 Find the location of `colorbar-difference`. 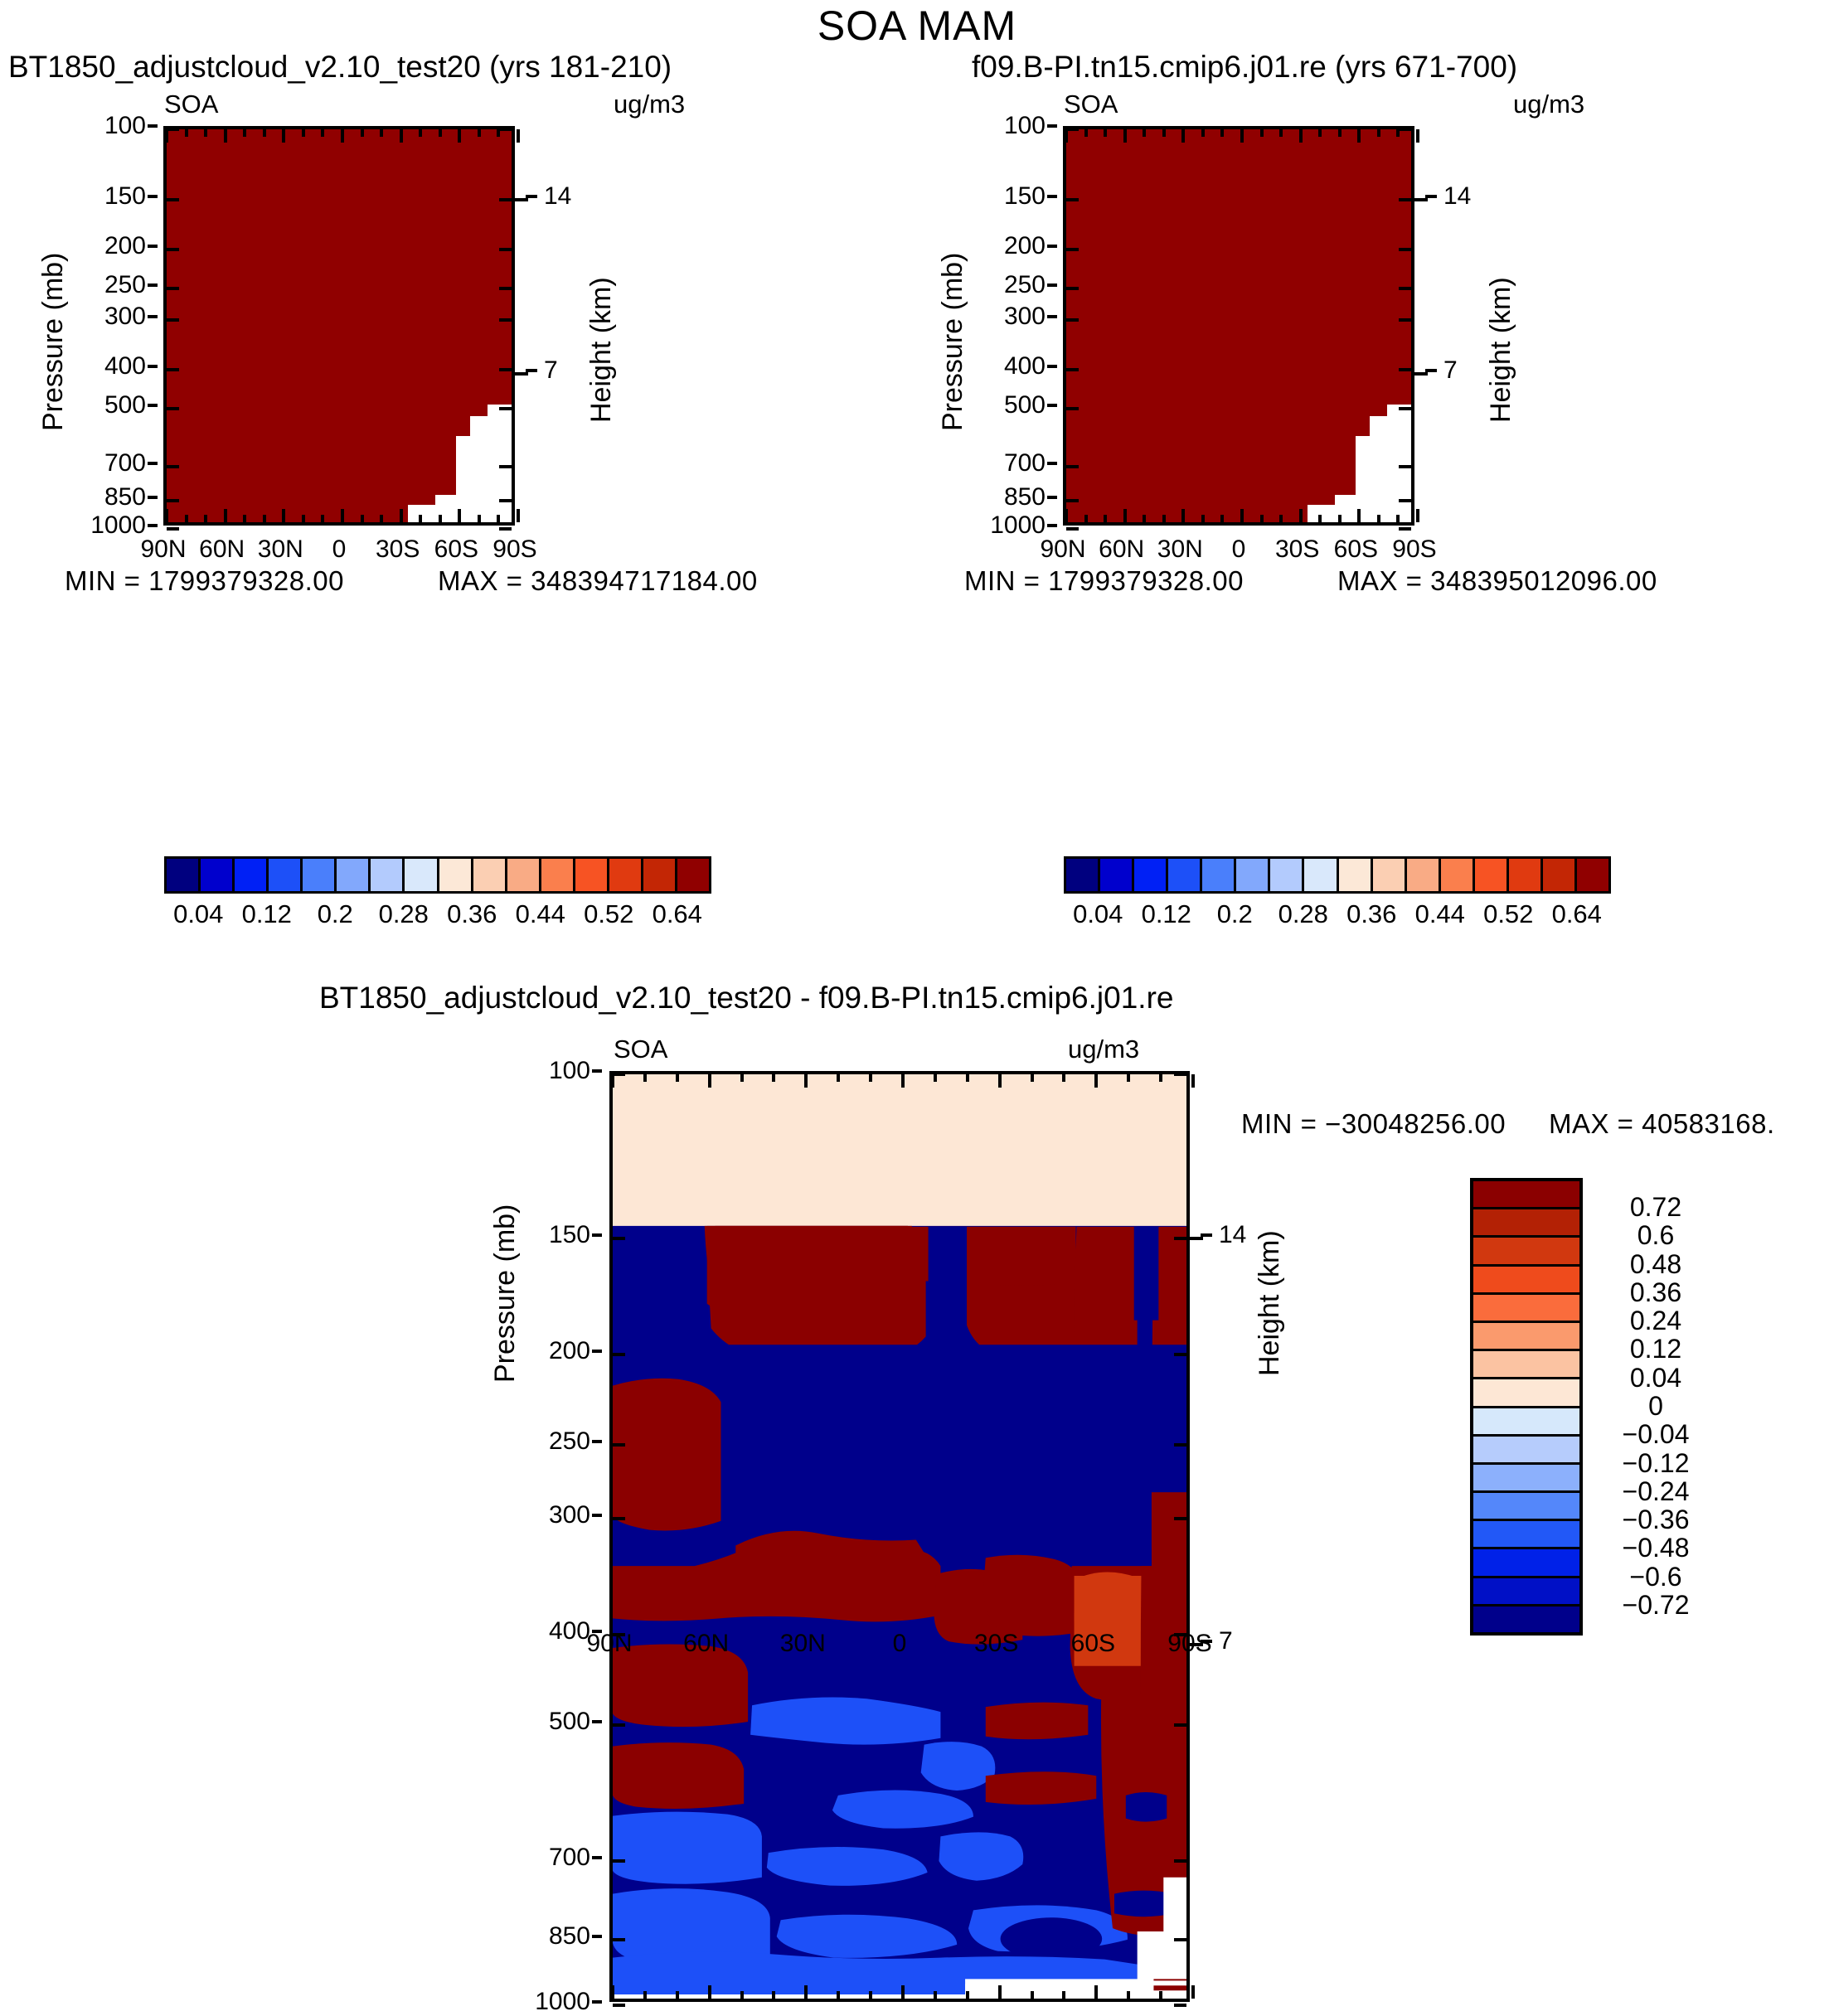

colorbar-difference is located at coordinates (1526, 1407).